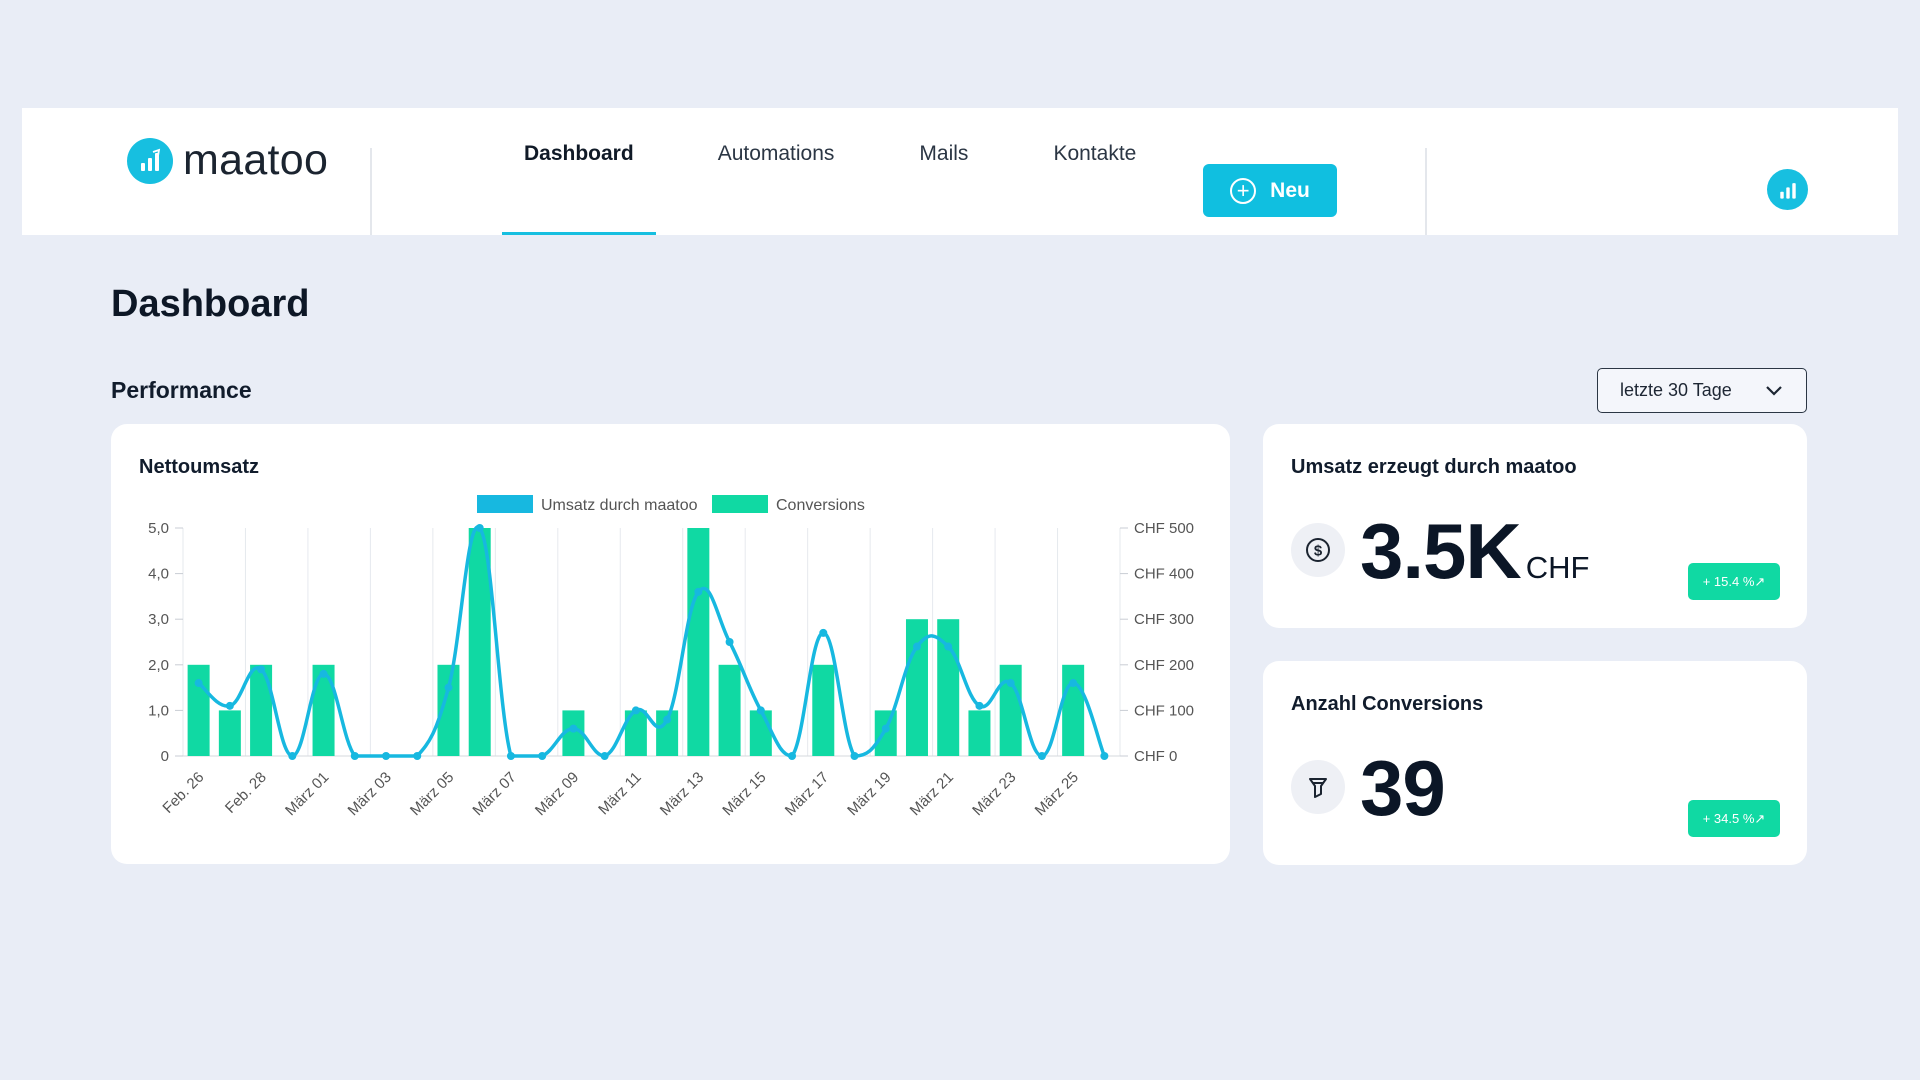  Describe the element at coordinates (620, 794) in the screenshot. I see `x-tick-label: März 11` at that location.